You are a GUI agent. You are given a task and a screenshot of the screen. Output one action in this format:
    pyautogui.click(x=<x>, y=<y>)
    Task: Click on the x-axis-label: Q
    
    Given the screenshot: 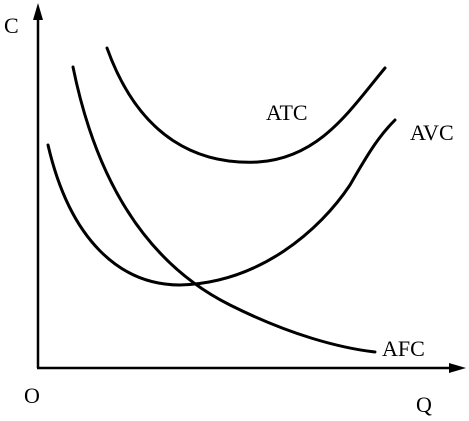 What is the action you would take?
    pyautogui.click(x=424, y=404)
    